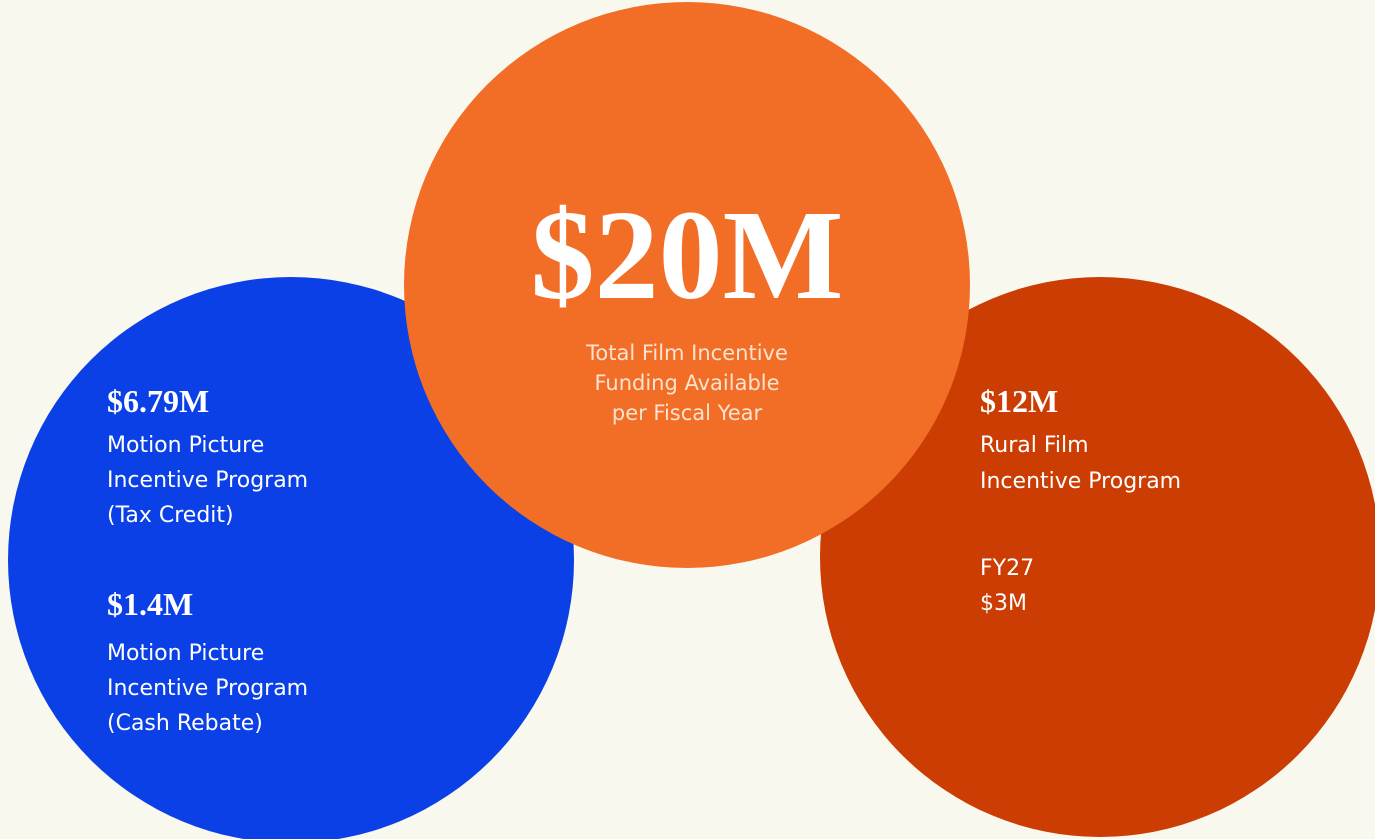 The width and height of the screenshot is (1375, 839). I want to click on center-description: Total Film Incentive, so click(686, 353).